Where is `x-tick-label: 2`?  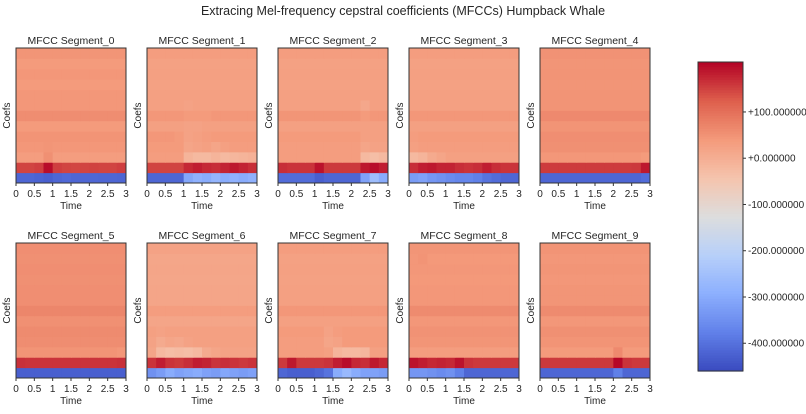 x-tick-label: 2 is located at coordinates (483, 389).